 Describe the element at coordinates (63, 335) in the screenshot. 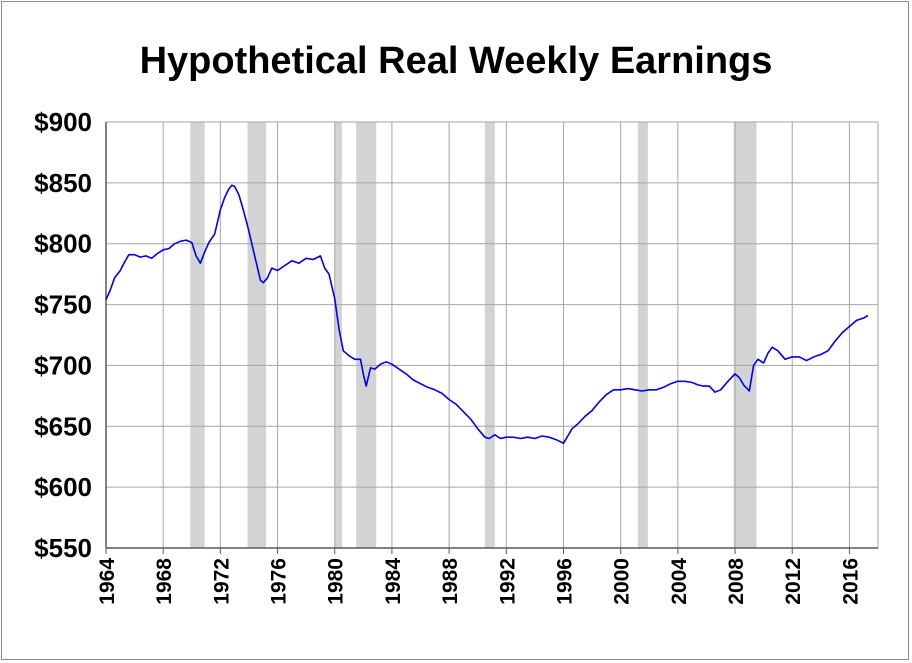

I see `y-tick-labels: $550 $600 $650 $700 $750 $800 $850 $900` at that location.